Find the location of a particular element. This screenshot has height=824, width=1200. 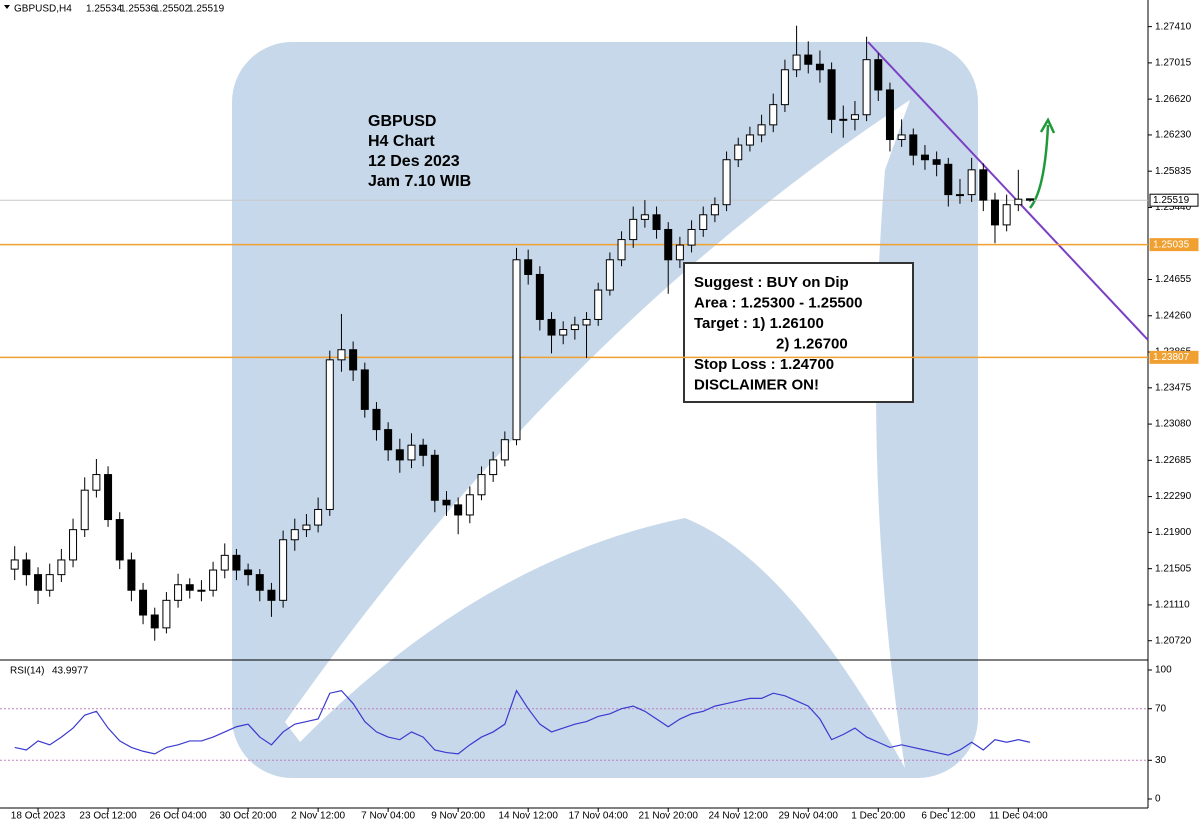

ohlc-value: 1.25502 is located at coordinates (172, 9).